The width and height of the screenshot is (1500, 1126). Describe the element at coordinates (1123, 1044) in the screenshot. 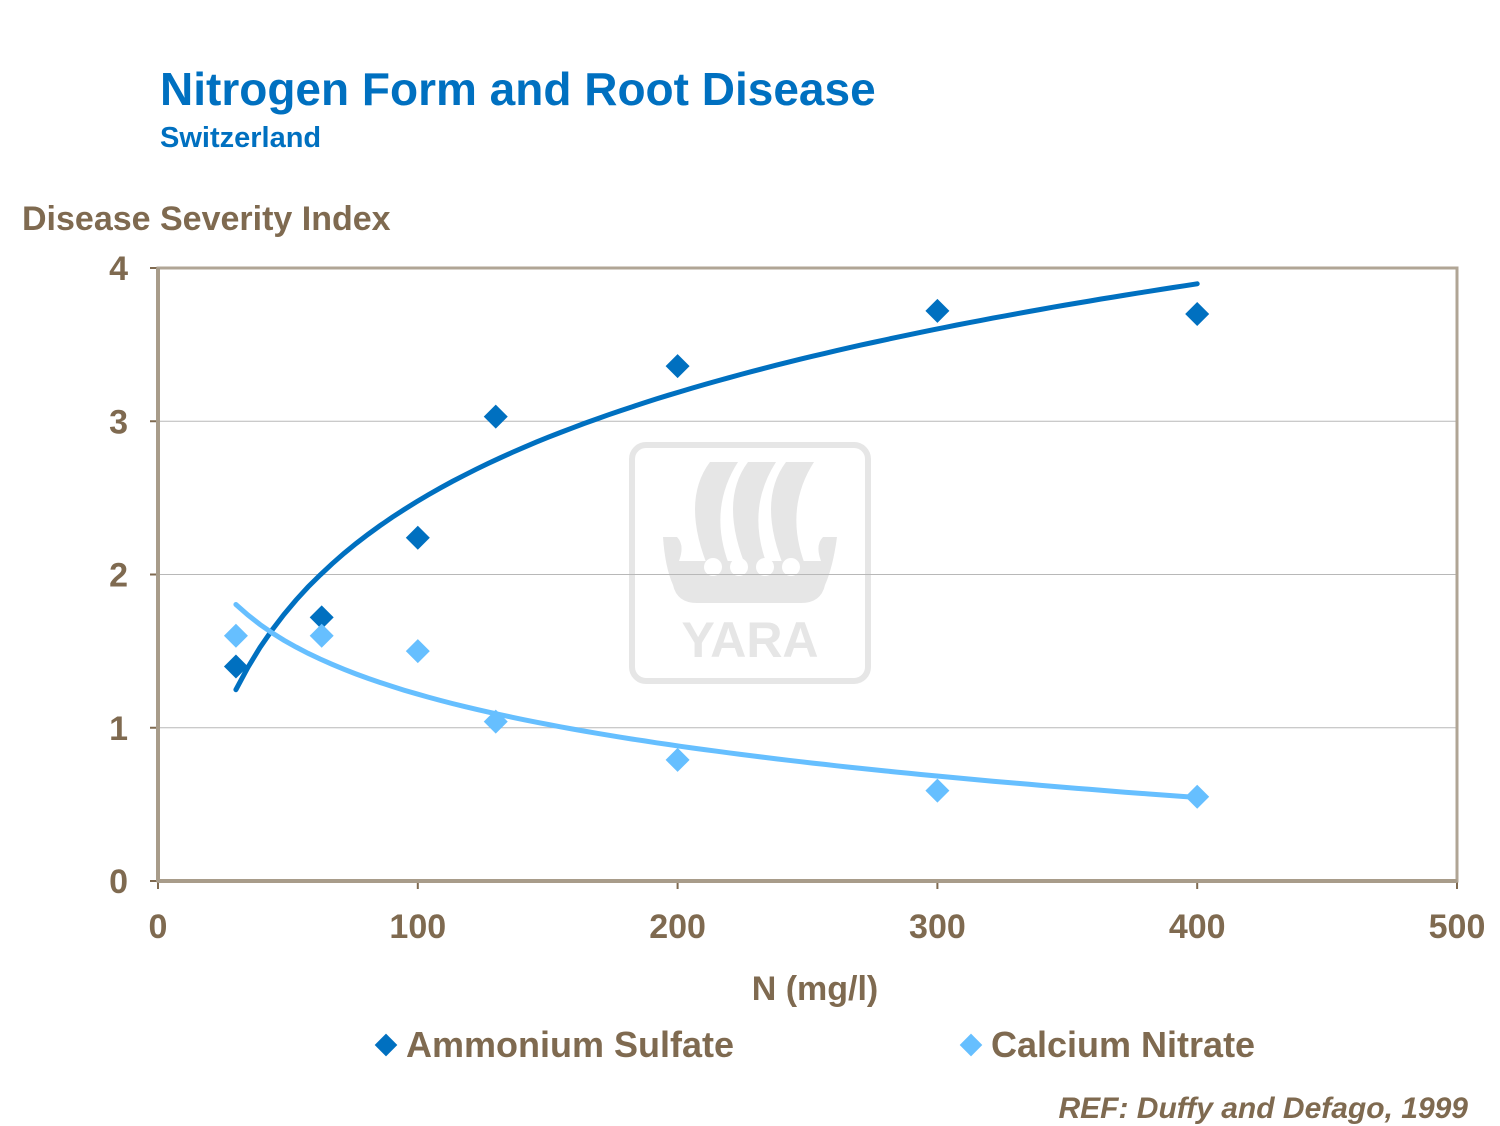

I see `legend-label: Calcium Nitrate` at that location.